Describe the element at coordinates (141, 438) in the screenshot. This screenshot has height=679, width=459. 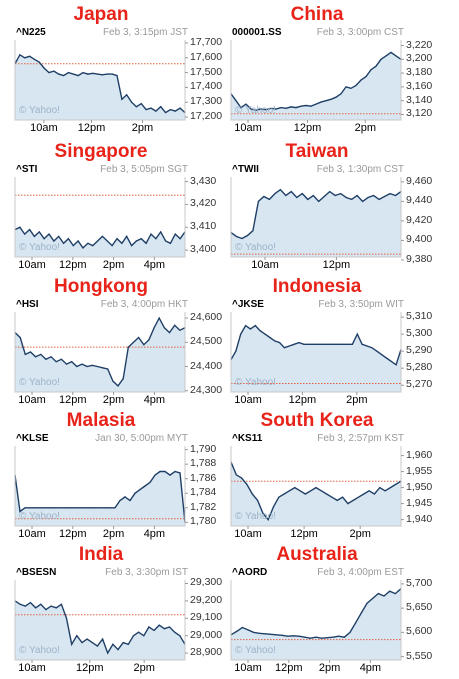
I see `timestamp: Jan 30, 5:00pm MYT` at that location.